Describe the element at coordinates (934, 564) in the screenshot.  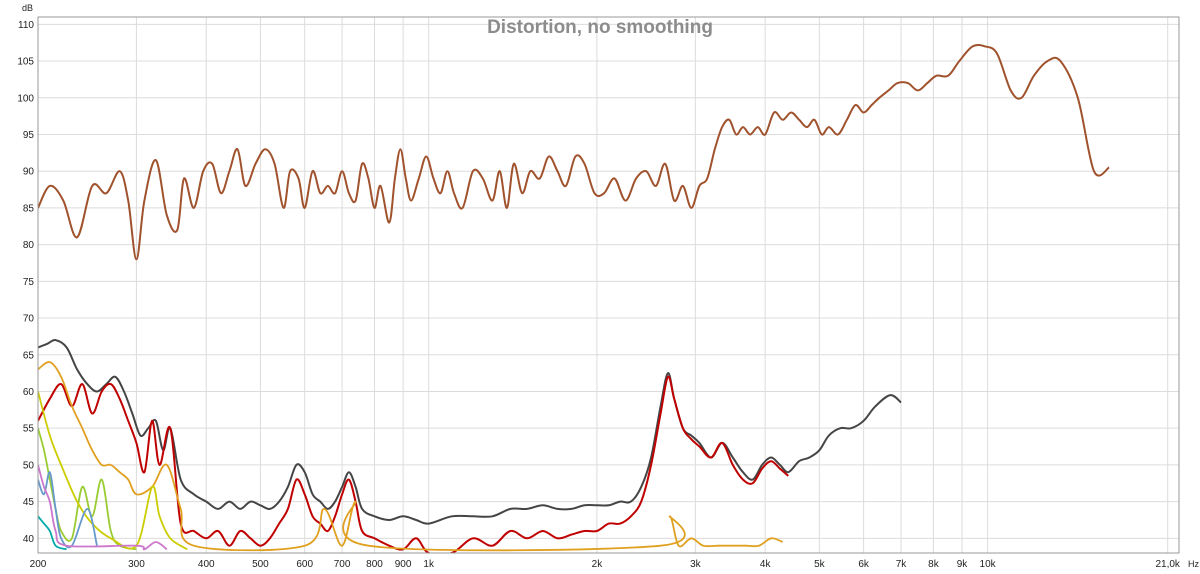
I see `x-tick-label: 8k` at that location.